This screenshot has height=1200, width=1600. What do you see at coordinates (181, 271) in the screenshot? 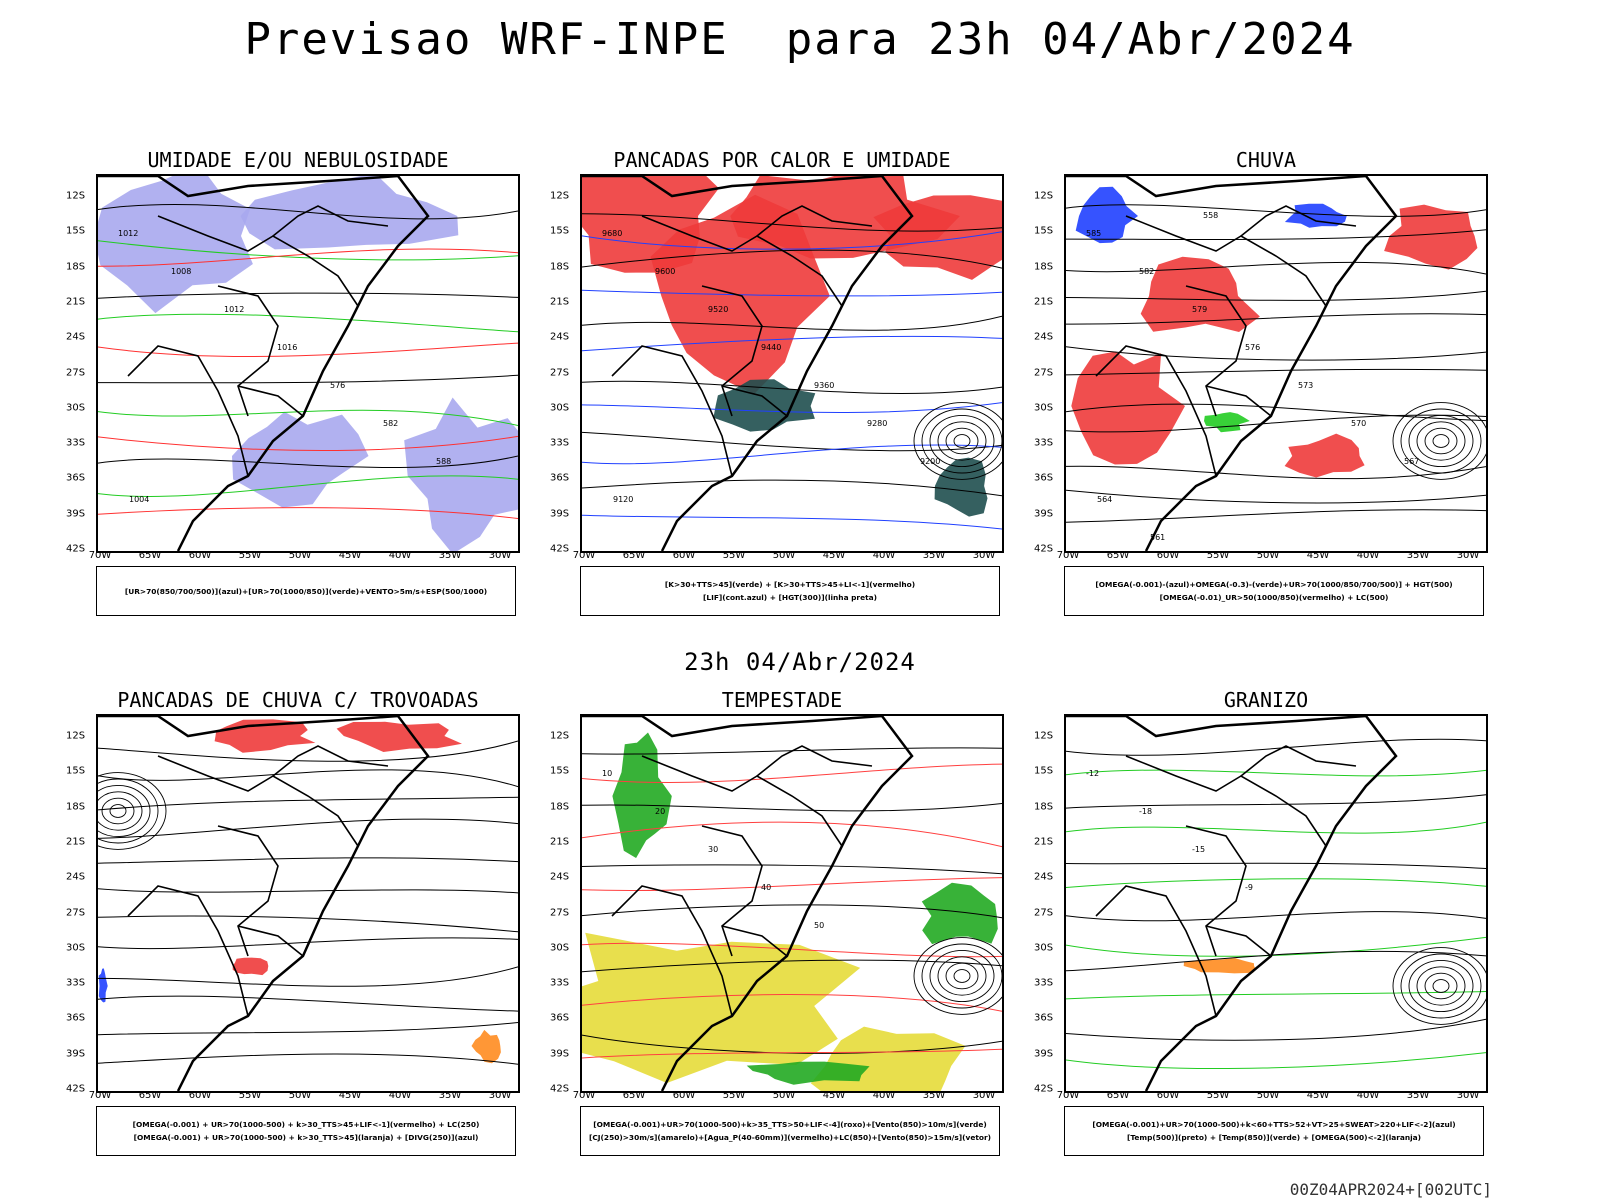
I see `contour-label: 1008` at bounding box center [181, 271].